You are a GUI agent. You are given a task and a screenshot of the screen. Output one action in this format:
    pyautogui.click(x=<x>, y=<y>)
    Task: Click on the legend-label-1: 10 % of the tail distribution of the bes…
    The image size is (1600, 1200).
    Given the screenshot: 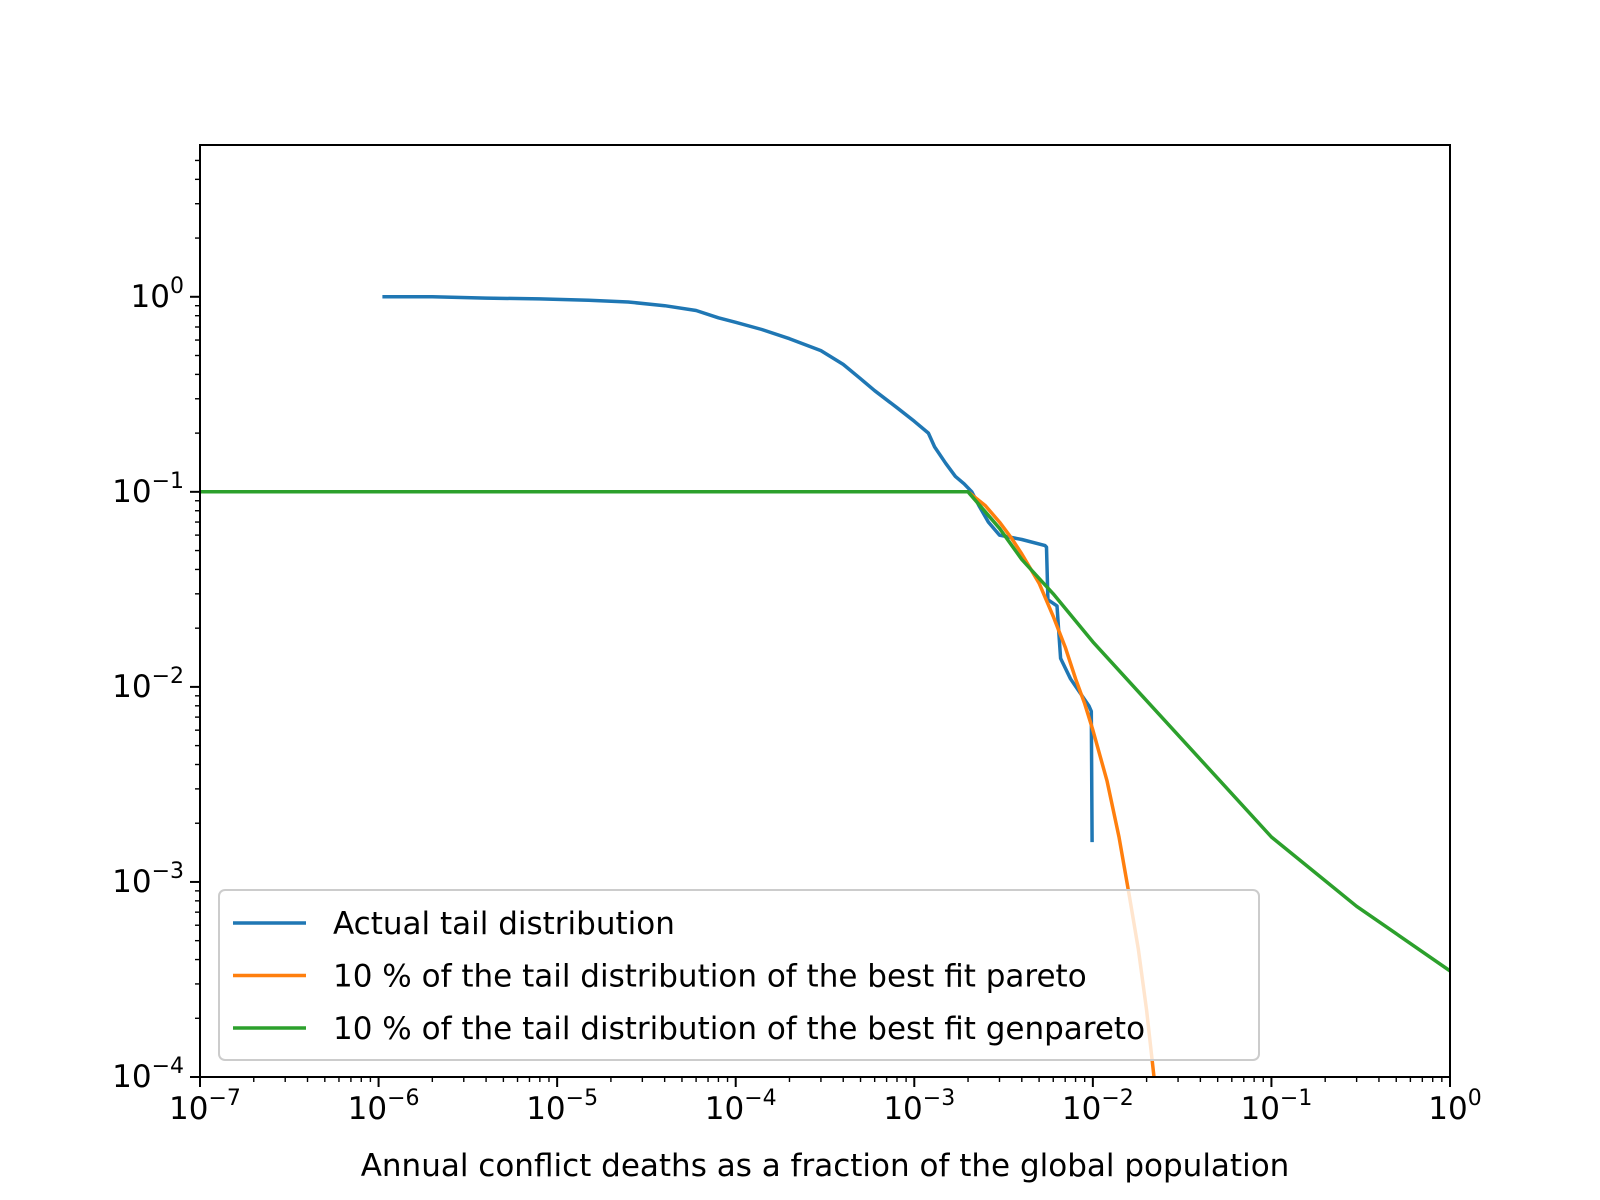 What is the action you would take?
    pyautogui.click(x=710, y=977)
    